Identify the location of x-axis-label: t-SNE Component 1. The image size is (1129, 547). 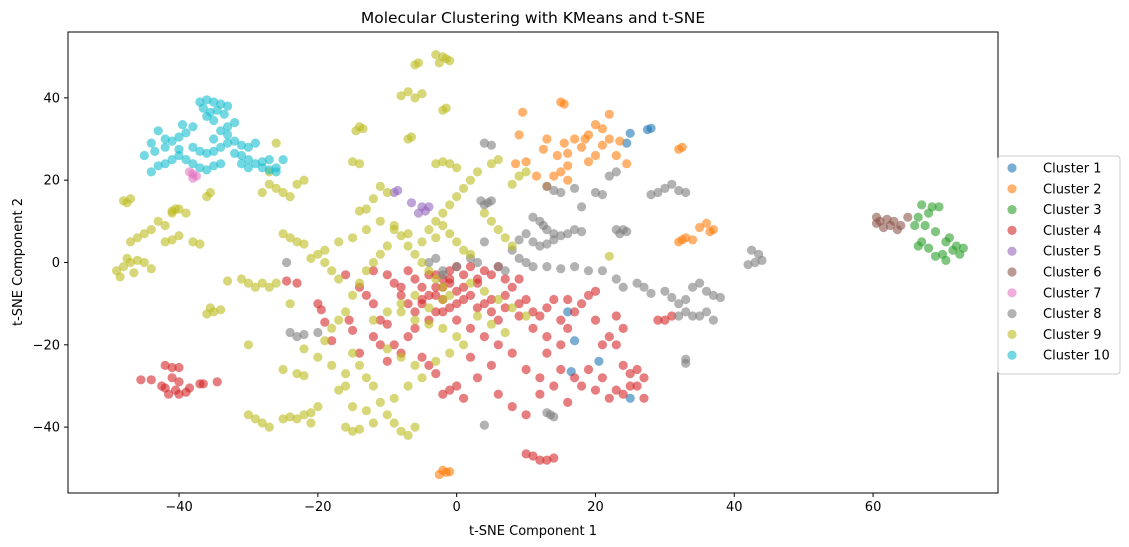
(533, 531).